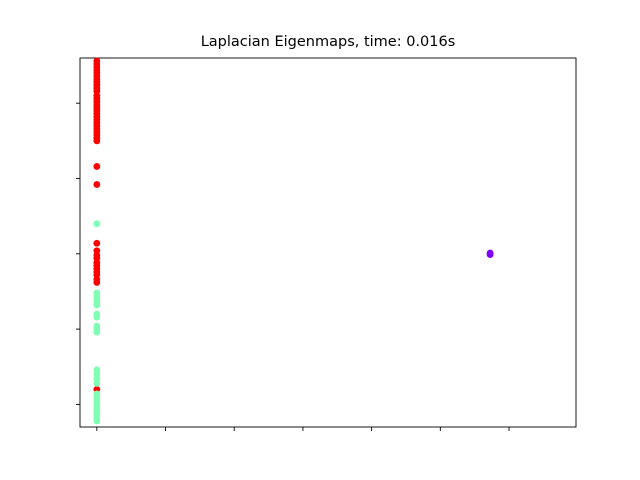 The width and height of the screenshot is (640, 480). Describe the element at coordinates (303, 429) in the screenshot. I see `x-ticks` at that location.